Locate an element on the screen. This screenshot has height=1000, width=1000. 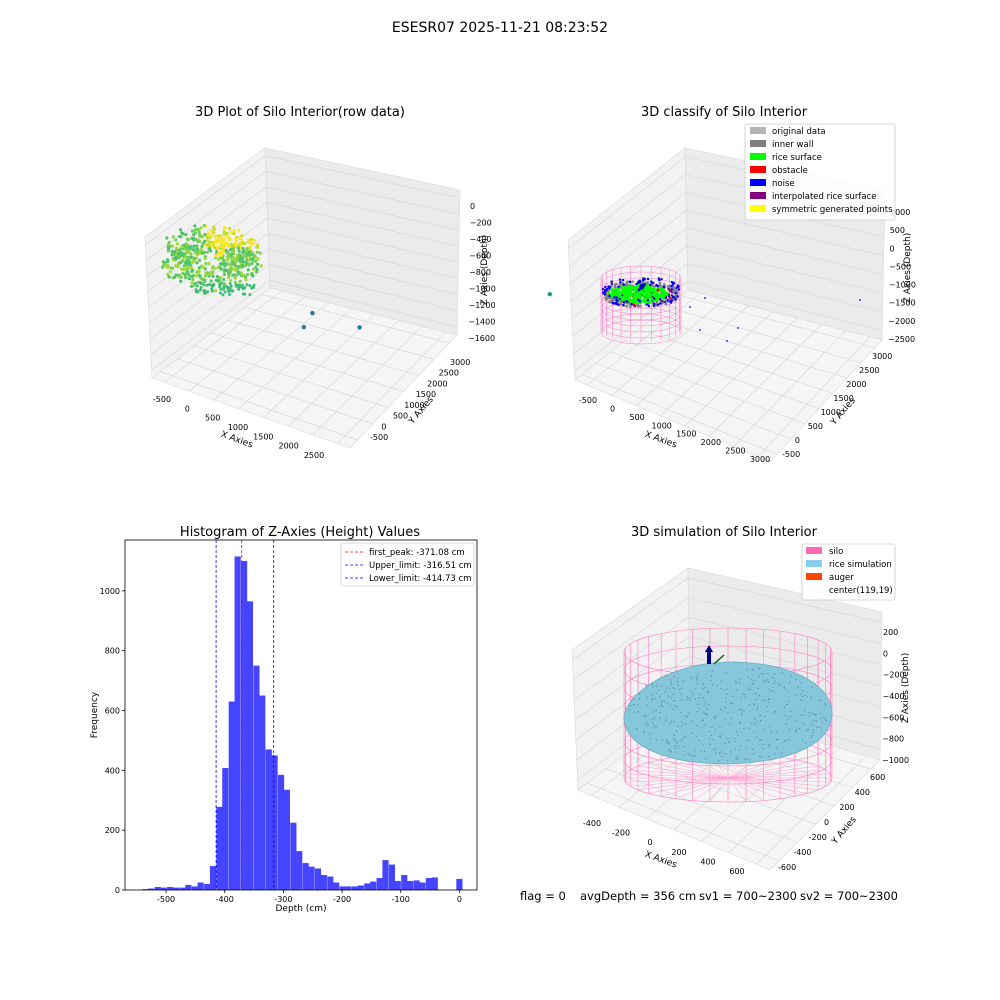
outlier-point is located at coordinates (312, 313).